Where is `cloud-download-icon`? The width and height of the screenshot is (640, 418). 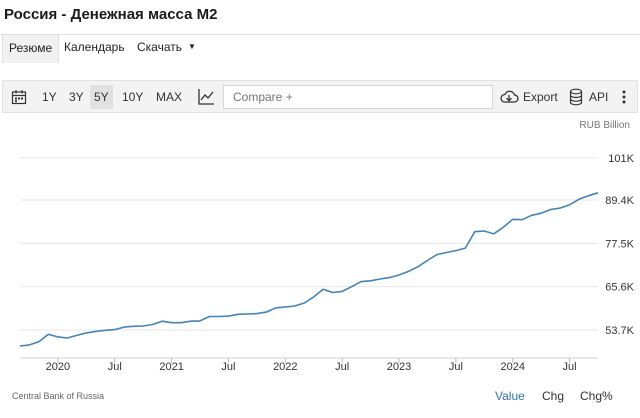 cloud-download-icon is located at coordinates (509, 97).